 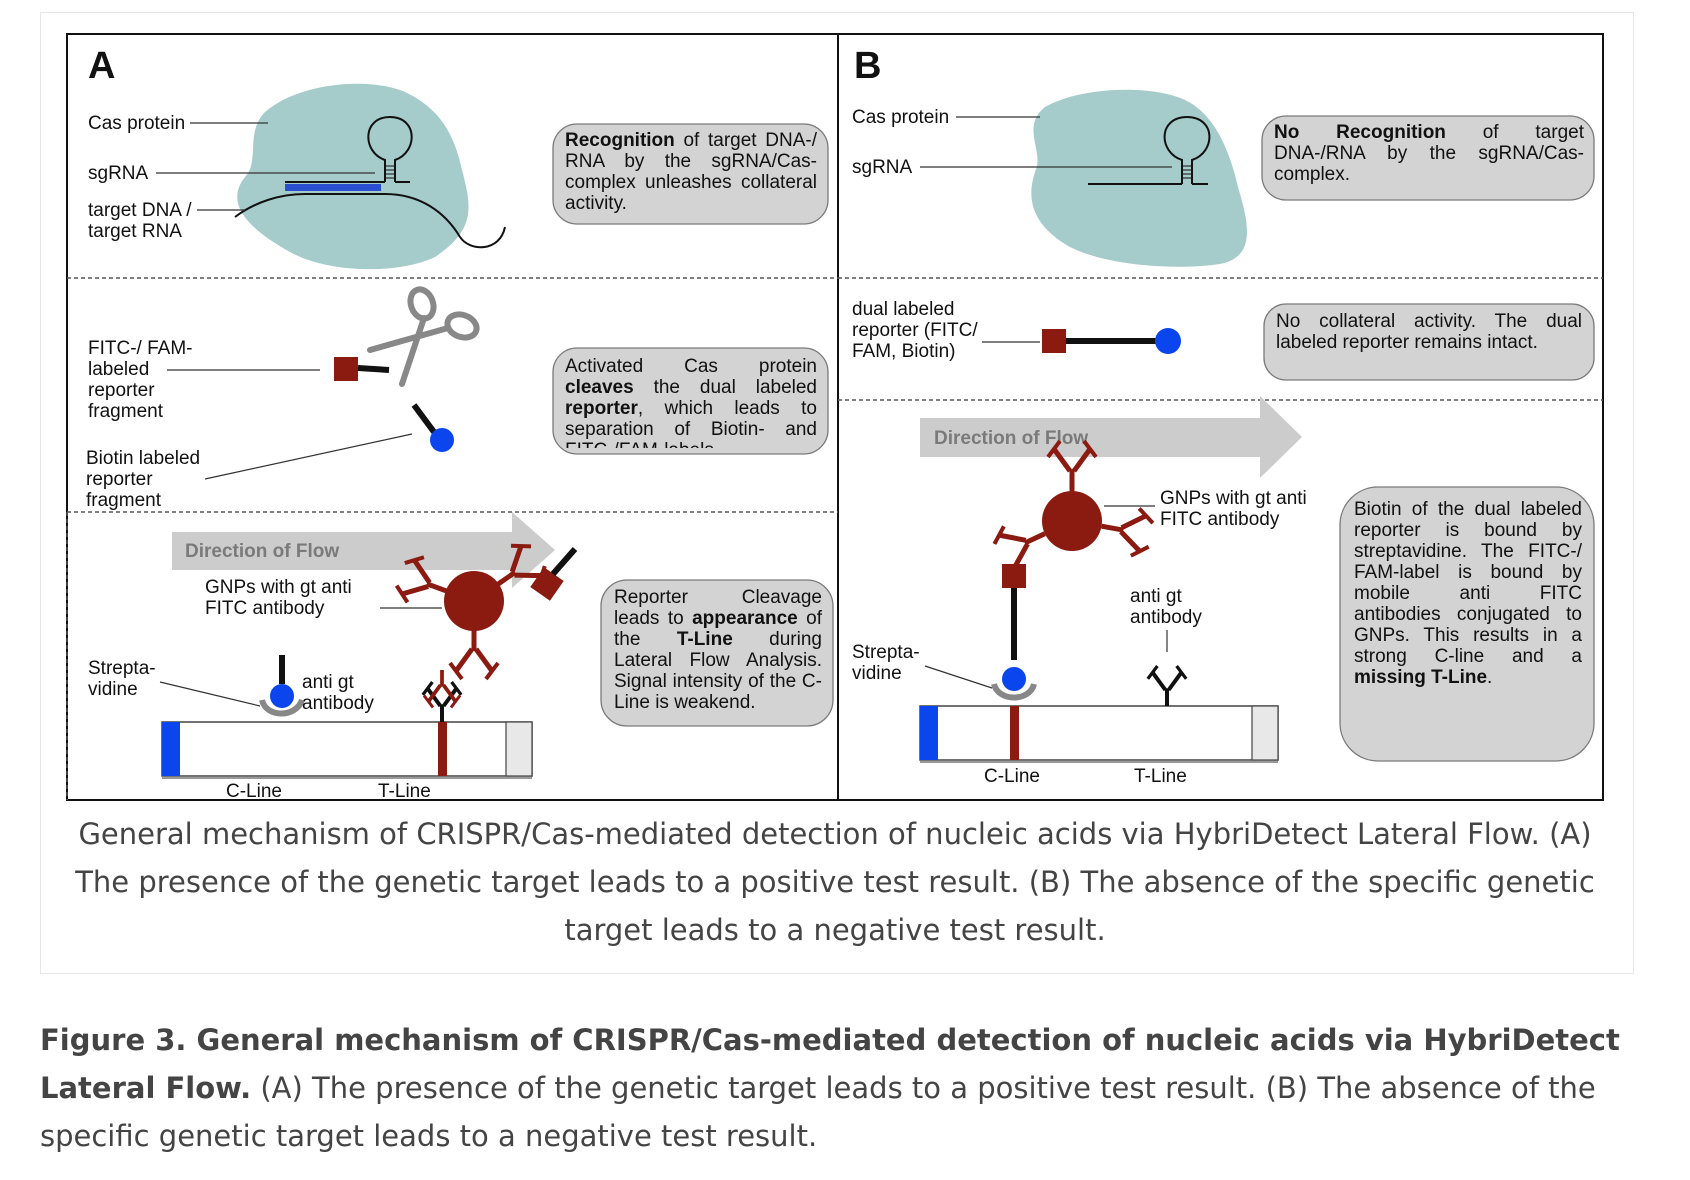 What do you see at coordinates (262, 551) in the screenshot?
I see `label-flow-a: Direction of Flow` at bounding box center [262, 551].